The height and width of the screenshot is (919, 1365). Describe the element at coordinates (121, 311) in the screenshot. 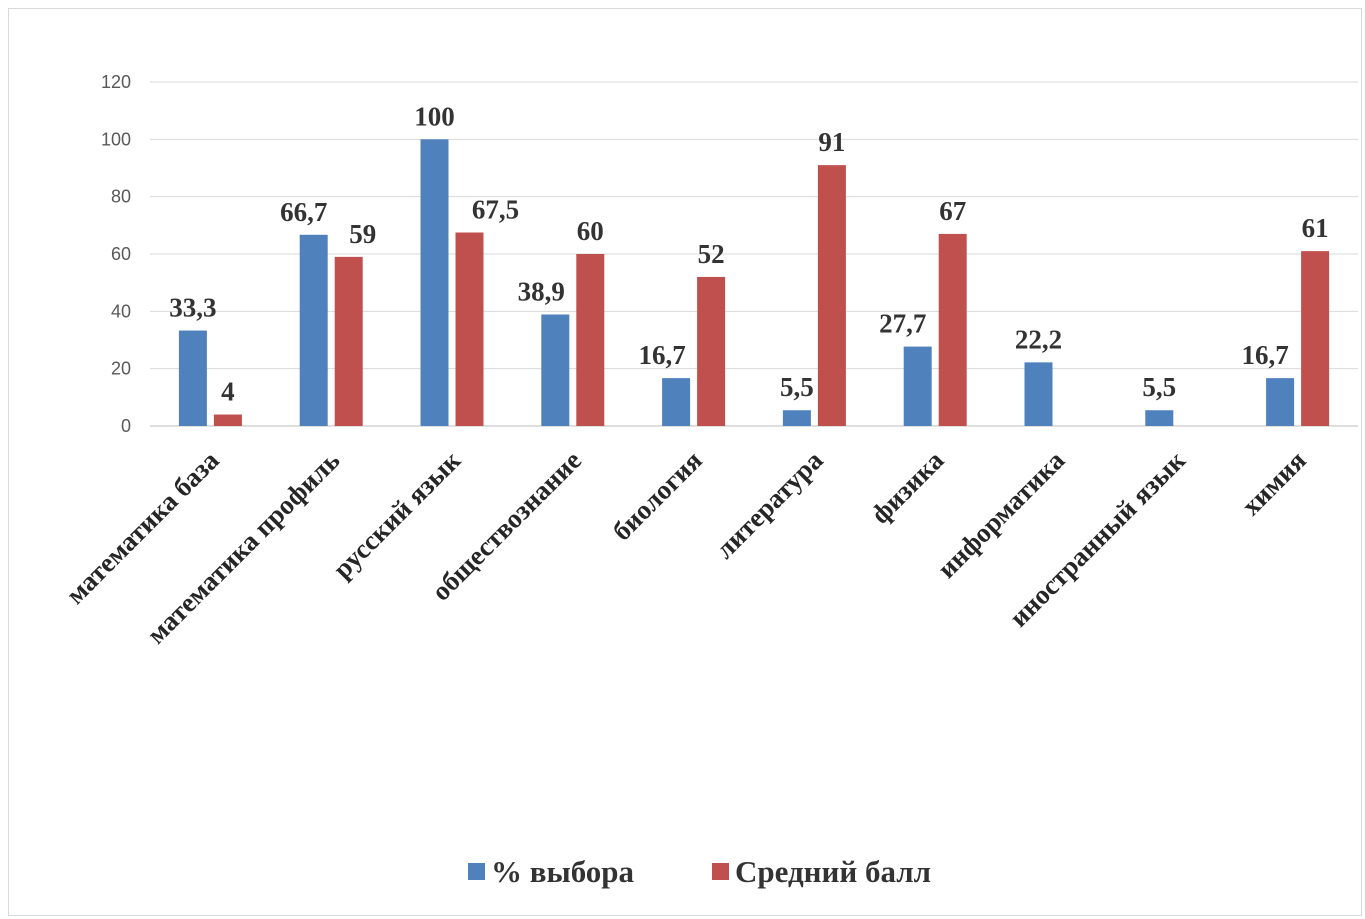

I see `y-tick-label: 40` at that location.